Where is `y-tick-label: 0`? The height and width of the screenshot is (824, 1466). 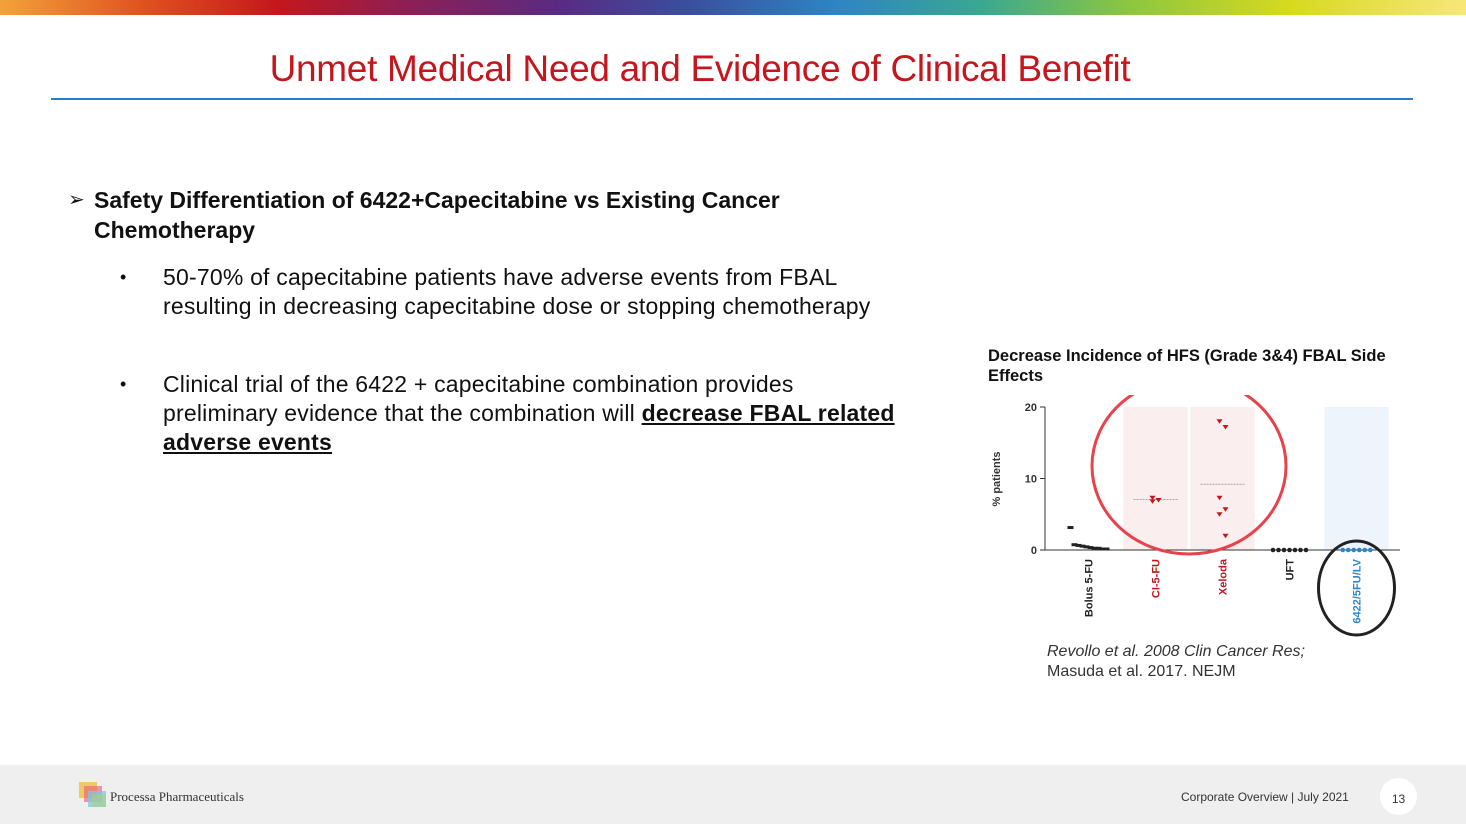
y-tick-label: 0 is located at coordinates (1034, 551).